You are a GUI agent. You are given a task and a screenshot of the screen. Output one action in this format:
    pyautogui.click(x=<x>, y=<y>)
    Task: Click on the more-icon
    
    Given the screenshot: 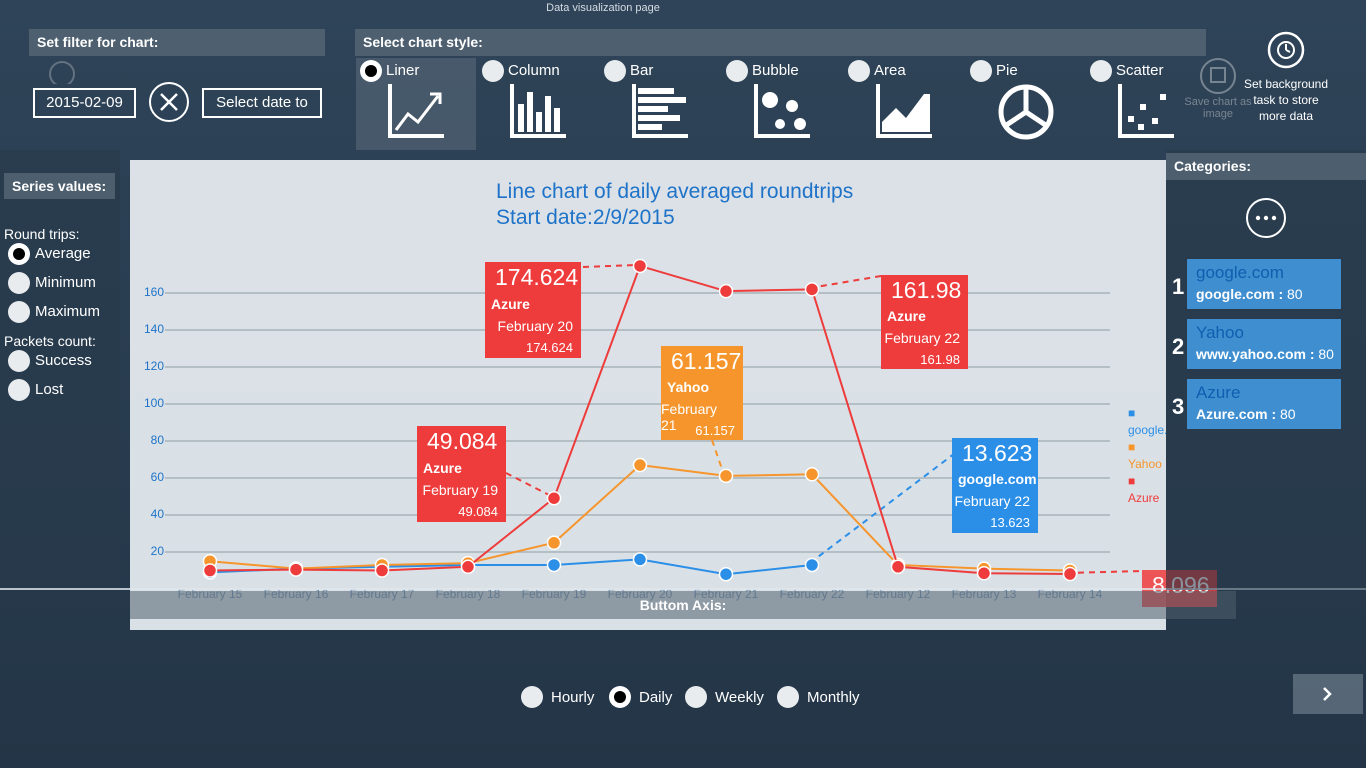 What is the action you would take?
    pyautogui.click(x=1266, y=218)
    